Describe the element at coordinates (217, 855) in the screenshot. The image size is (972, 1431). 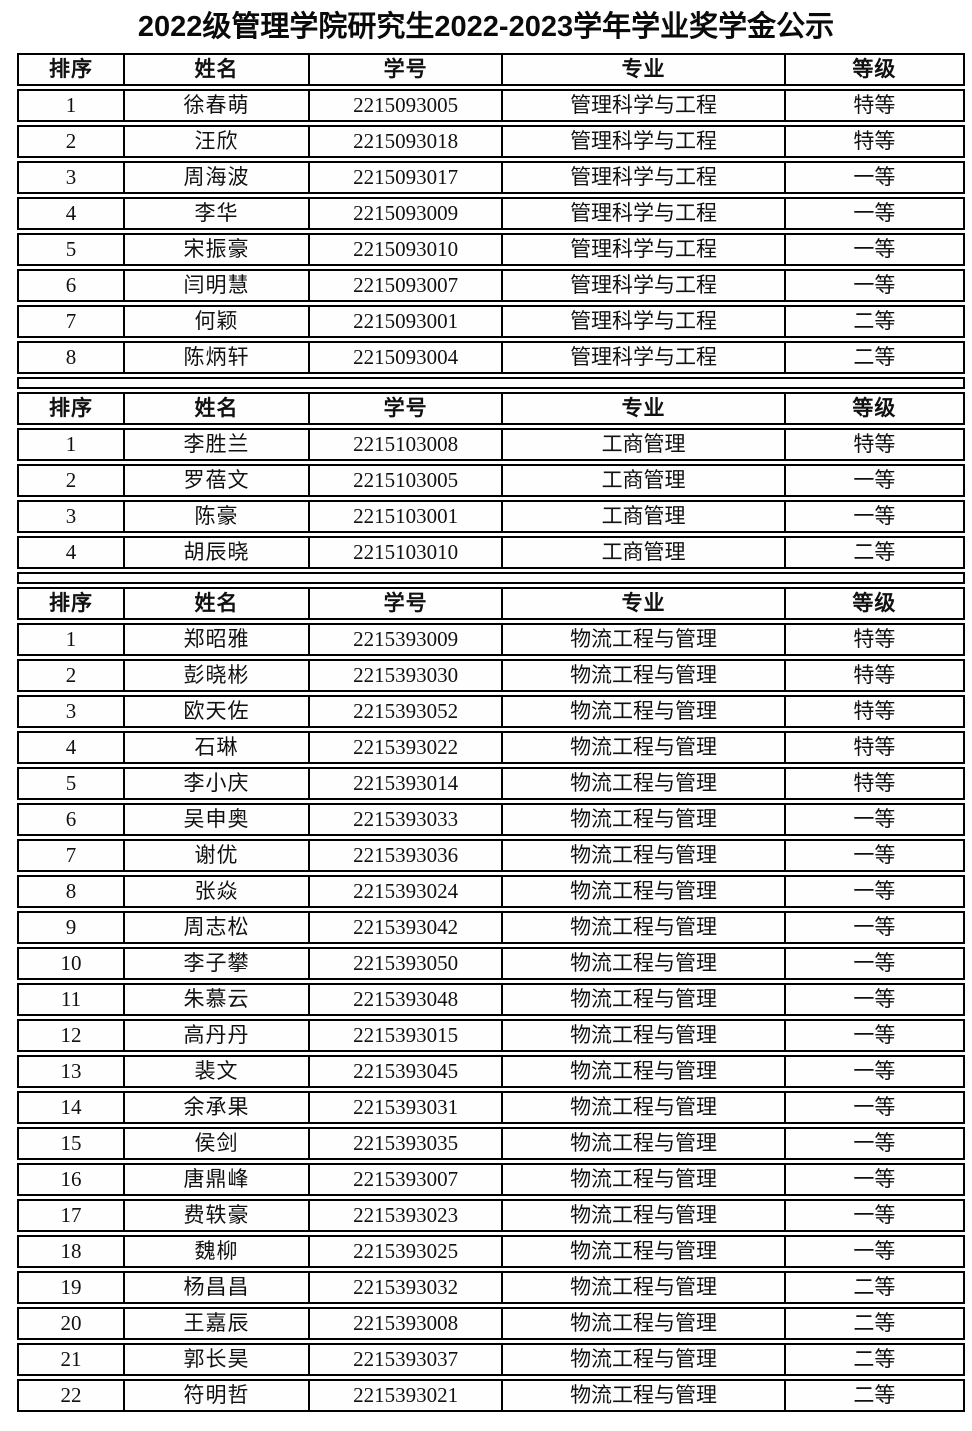
I see `name-cell: 谢优` at that location.